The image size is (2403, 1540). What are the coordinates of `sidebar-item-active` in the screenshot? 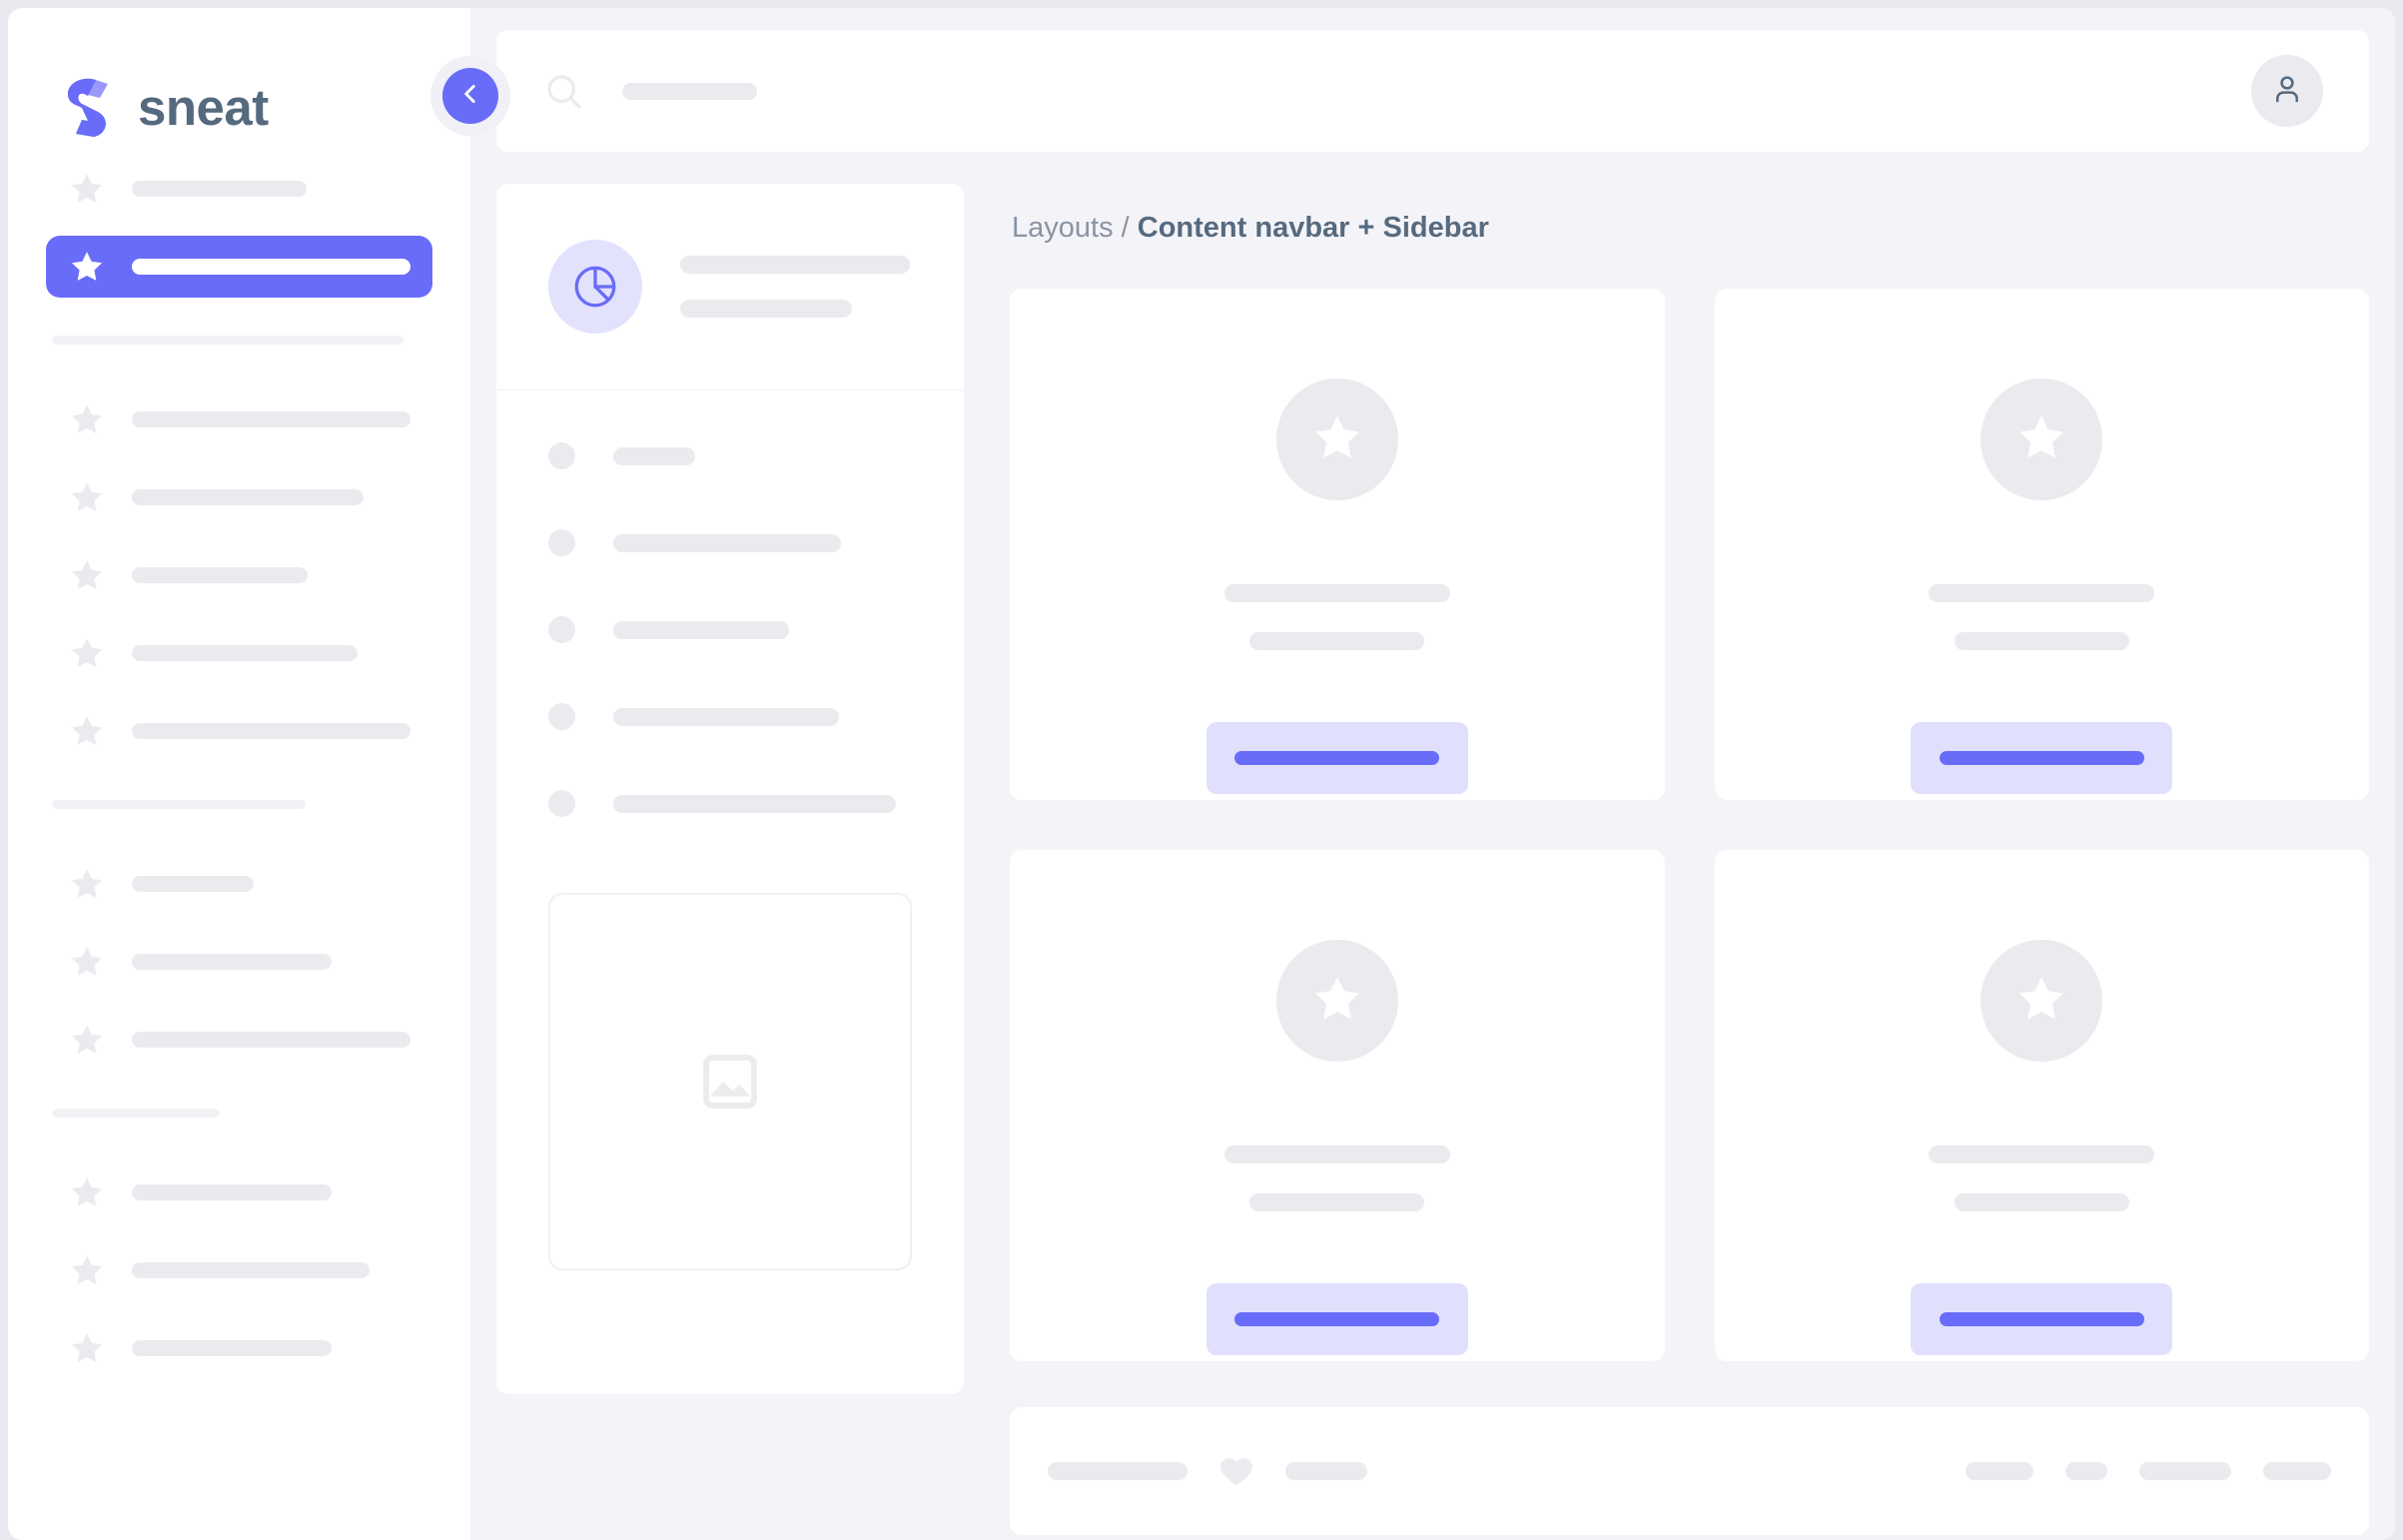 It's located at (239, 267).